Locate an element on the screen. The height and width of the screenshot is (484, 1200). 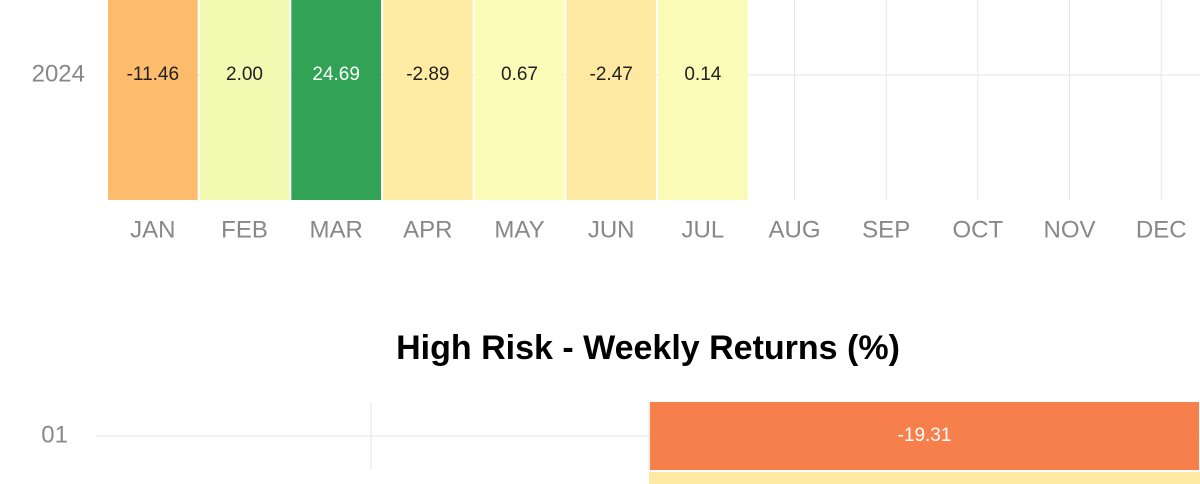
column-label: DEC is located at coordinates (1161, 229).